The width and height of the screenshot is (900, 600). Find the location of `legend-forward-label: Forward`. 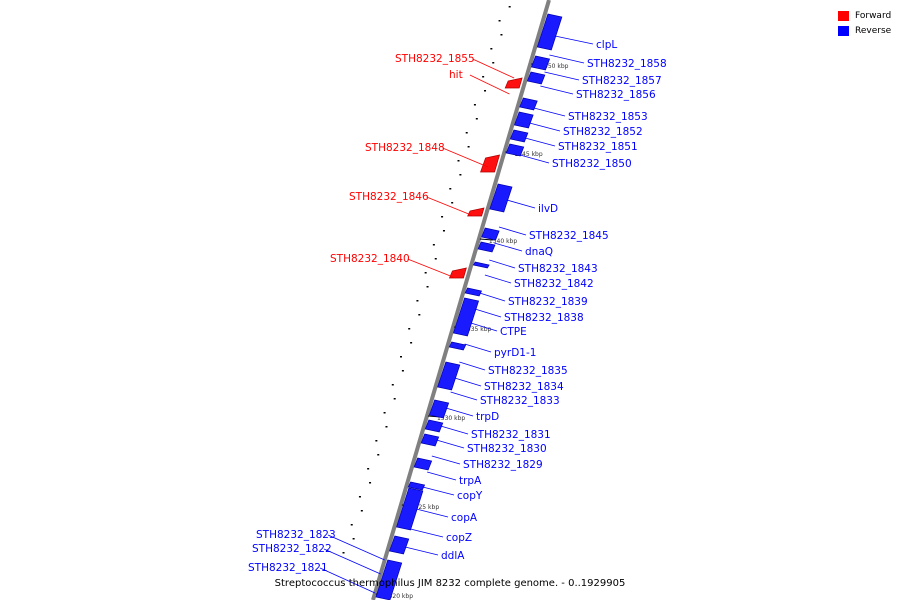

legend-forward-label: Forward is located at coordinates (873, 15).